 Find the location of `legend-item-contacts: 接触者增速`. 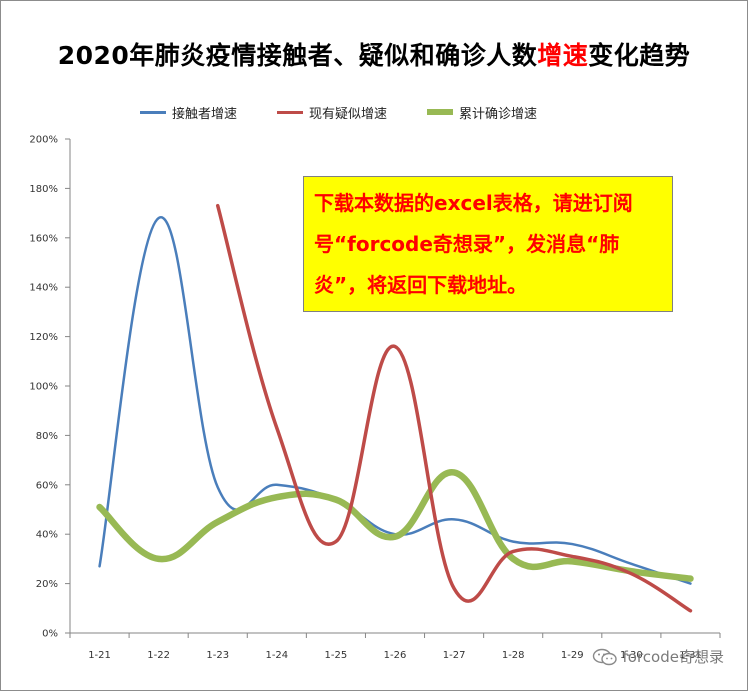

legend-item-contacts: 接触者增速 is located at coordinates (188, 112).